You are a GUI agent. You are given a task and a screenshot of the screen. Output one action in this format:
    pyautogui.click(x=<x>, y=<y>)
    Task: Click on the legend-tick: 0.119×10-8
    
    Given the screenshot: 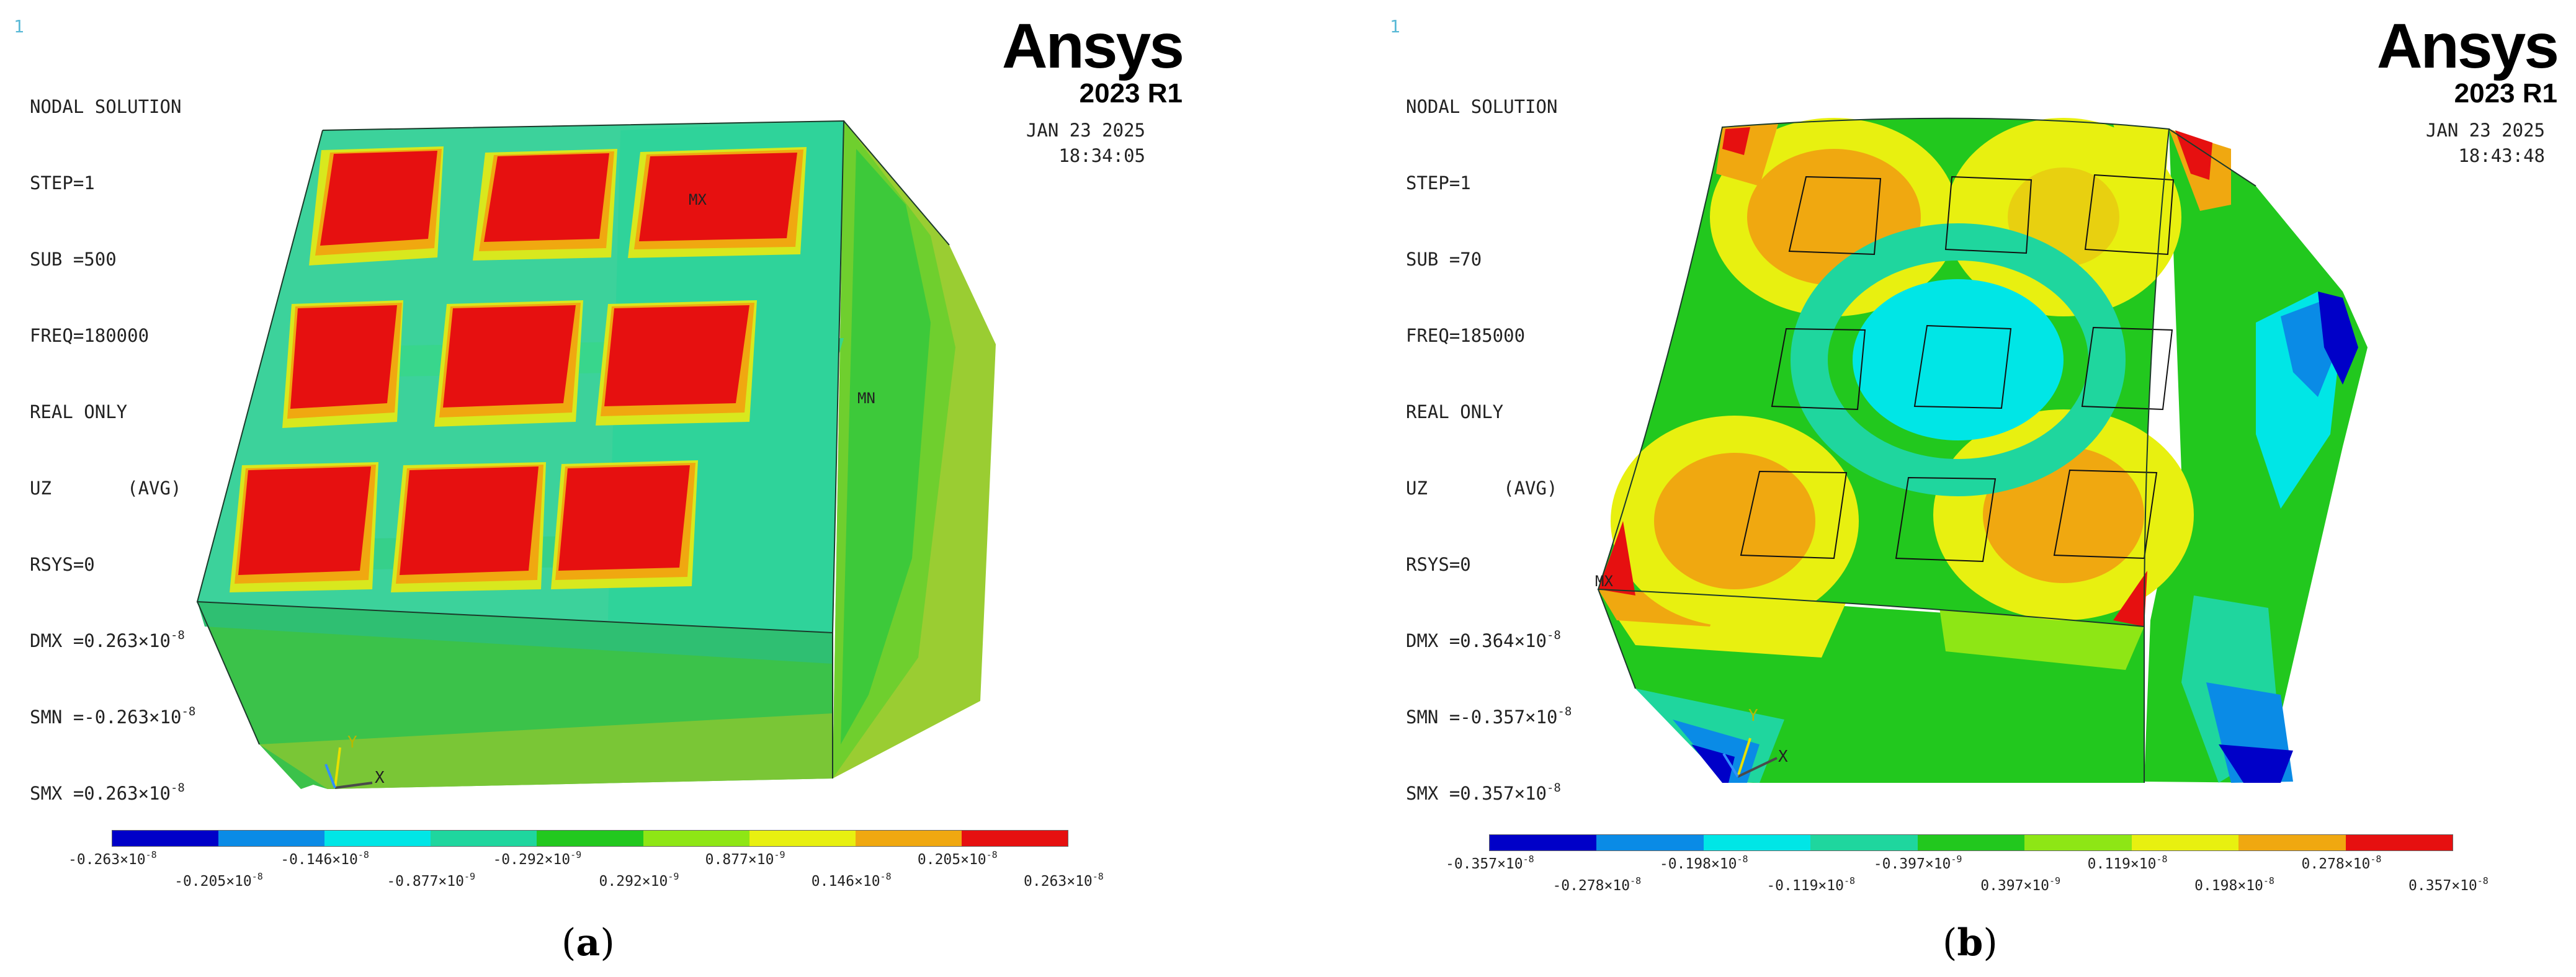 What is the action you would take?
    pyautogui.click(x=2127, y=863)
    